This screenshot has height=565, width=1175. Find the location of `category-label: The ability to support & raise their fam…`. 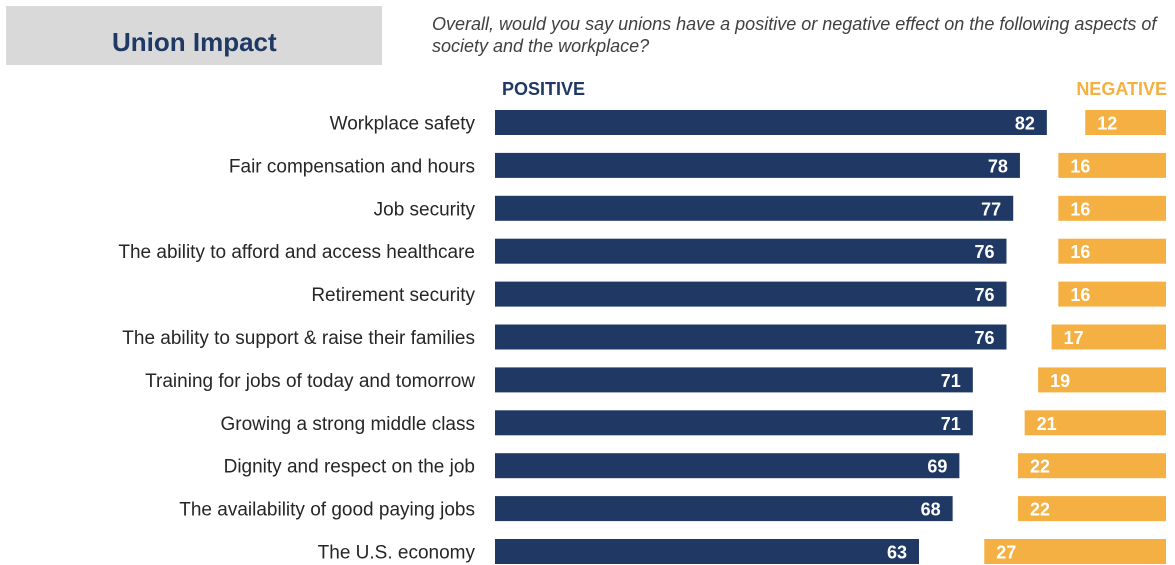

category-label: The ability to support & raise their fam… is located at coordinates (298, 338).